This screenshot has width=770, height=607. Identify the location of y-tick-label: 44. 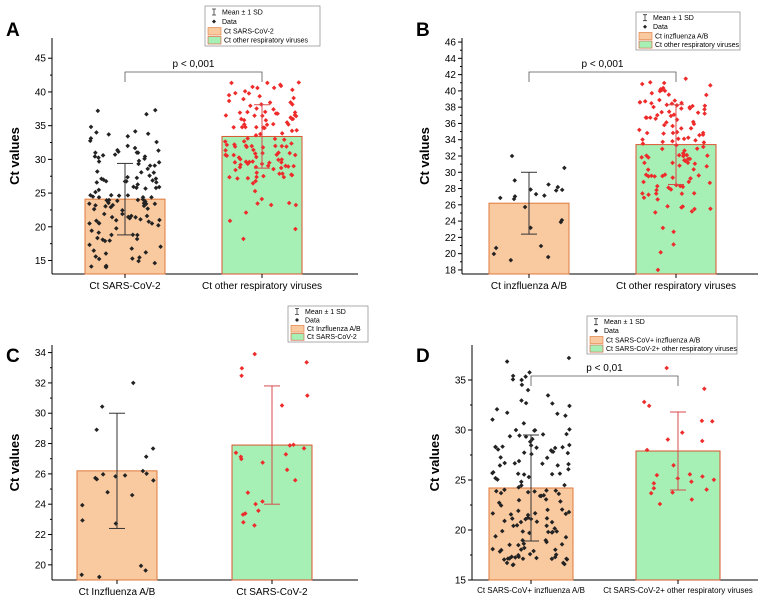
(451, 59).